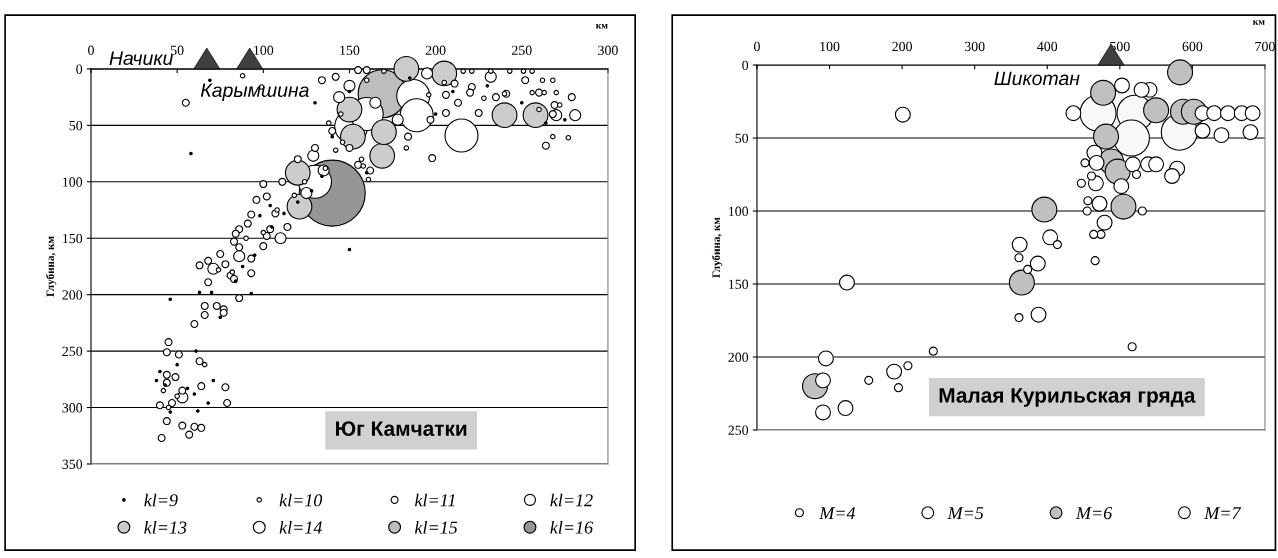 This screenshot has height=558, width=1278. Describe the element at coordinates (161, 500) in the screenshot. I see `legend-label: kl=9` at that location.